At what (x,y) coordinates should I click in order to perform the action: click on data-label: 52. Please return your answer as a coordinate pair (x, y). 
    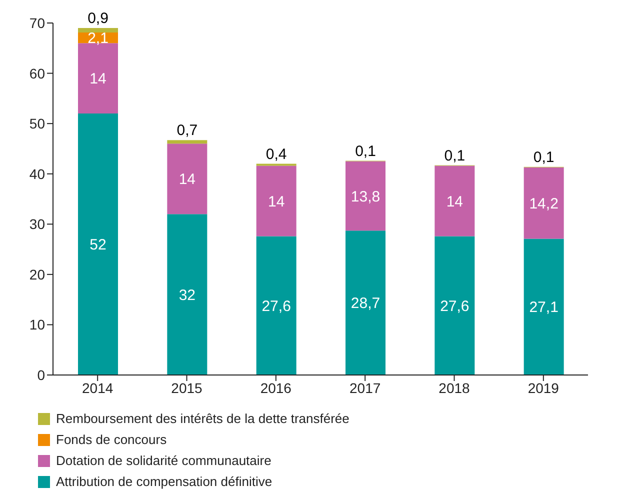
    Looking at the image, I should click on (98, 245).